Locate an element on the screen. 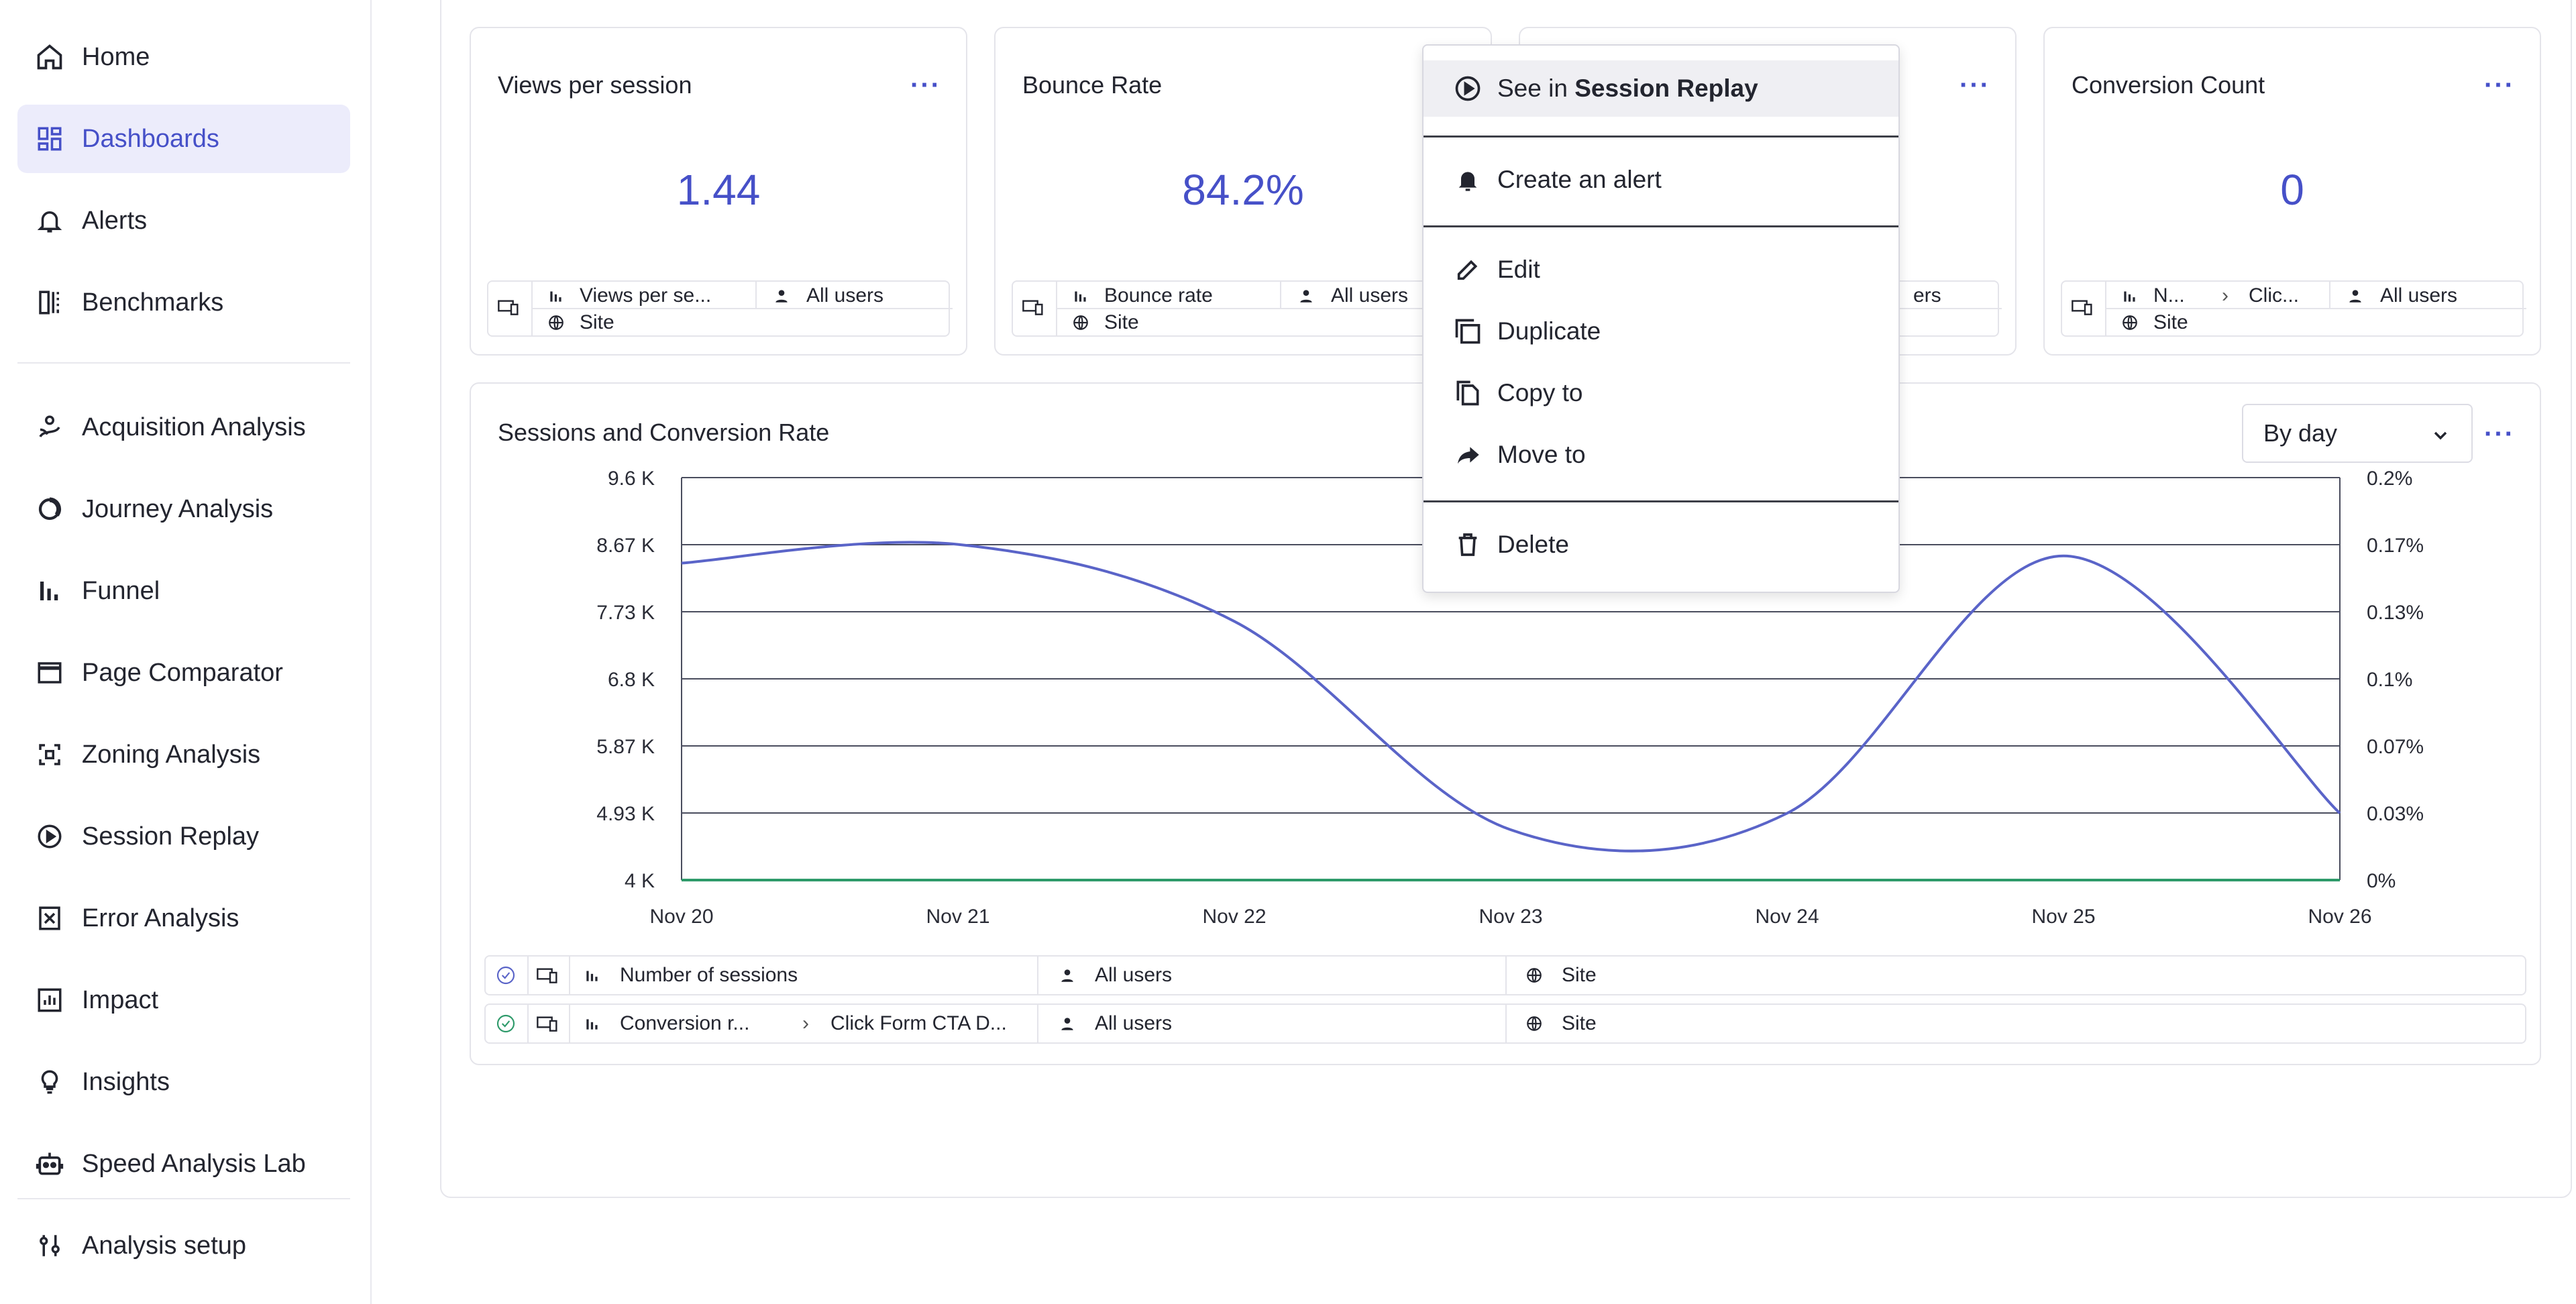 This screenshot has width=2576, height=1304. granularity-value: By day is located at coordinates (2300, 433).